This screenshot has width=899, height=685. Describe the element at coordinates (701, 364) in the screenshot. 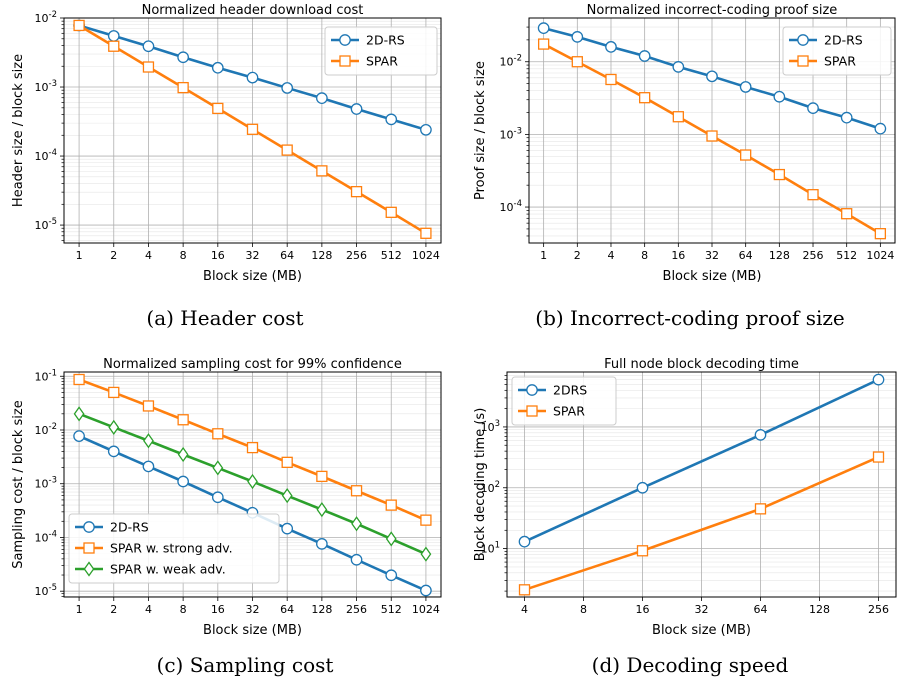

I see `chart-title: Full node block decoding time` at that location.